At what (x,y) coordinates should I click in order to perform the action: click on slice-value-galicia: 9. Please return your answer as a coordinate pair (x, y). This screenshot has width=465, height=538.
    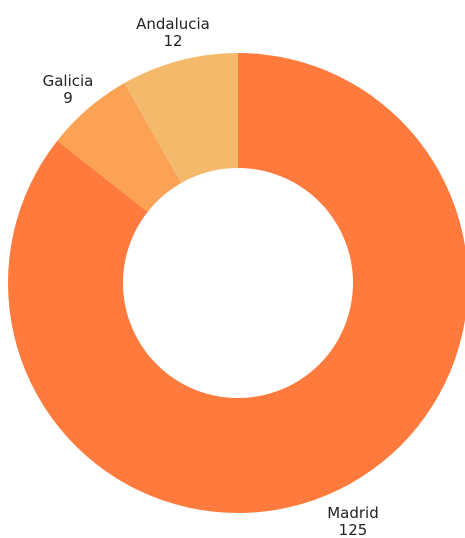
    Looking at the image, I should click on (68, 98).